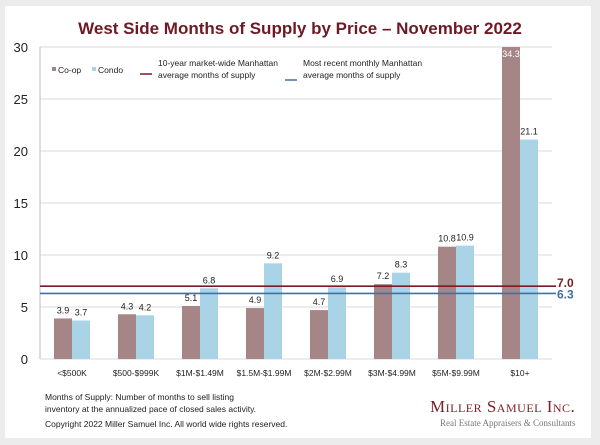 The height and width of the screenshot is (445, 600). I want to click on data-label: 10.8, so click(447, 239).